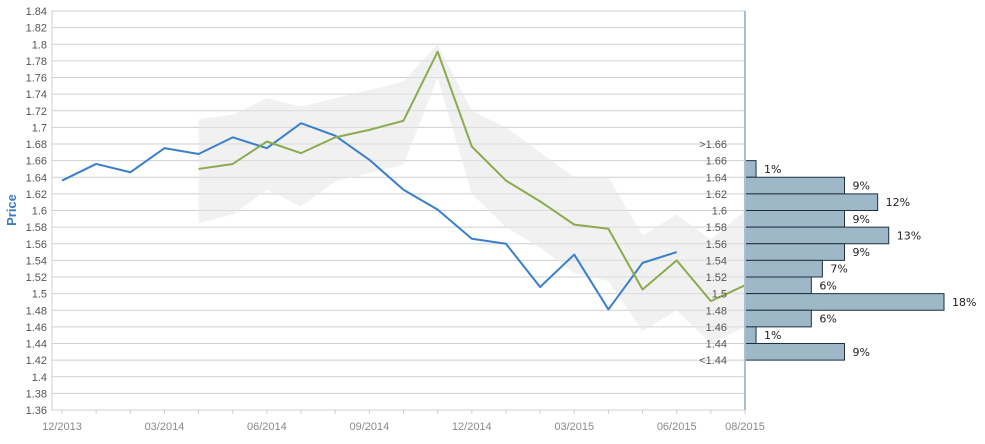 This screenshot has height=444, width=985. What do you see at coordinates (36, 411) in the screenshot?
I see `y-tick-label: 1.36` at bounding box center [36, 411].